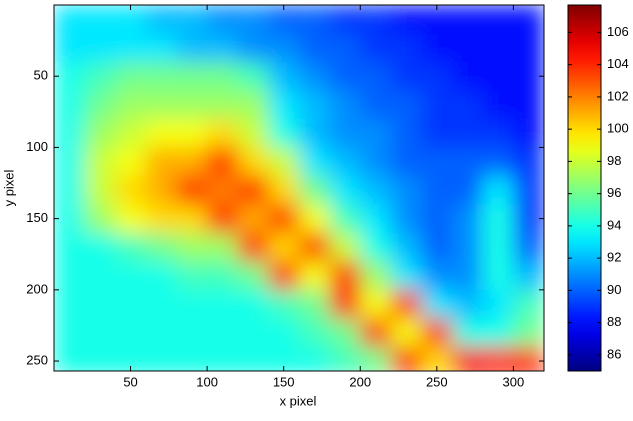 The width and height of the screenshot is (633, 421). What do you see at coordinates (514, 381) in the screenshot?
I see `x-tick-label: 300` at bounding box center [514, 381].